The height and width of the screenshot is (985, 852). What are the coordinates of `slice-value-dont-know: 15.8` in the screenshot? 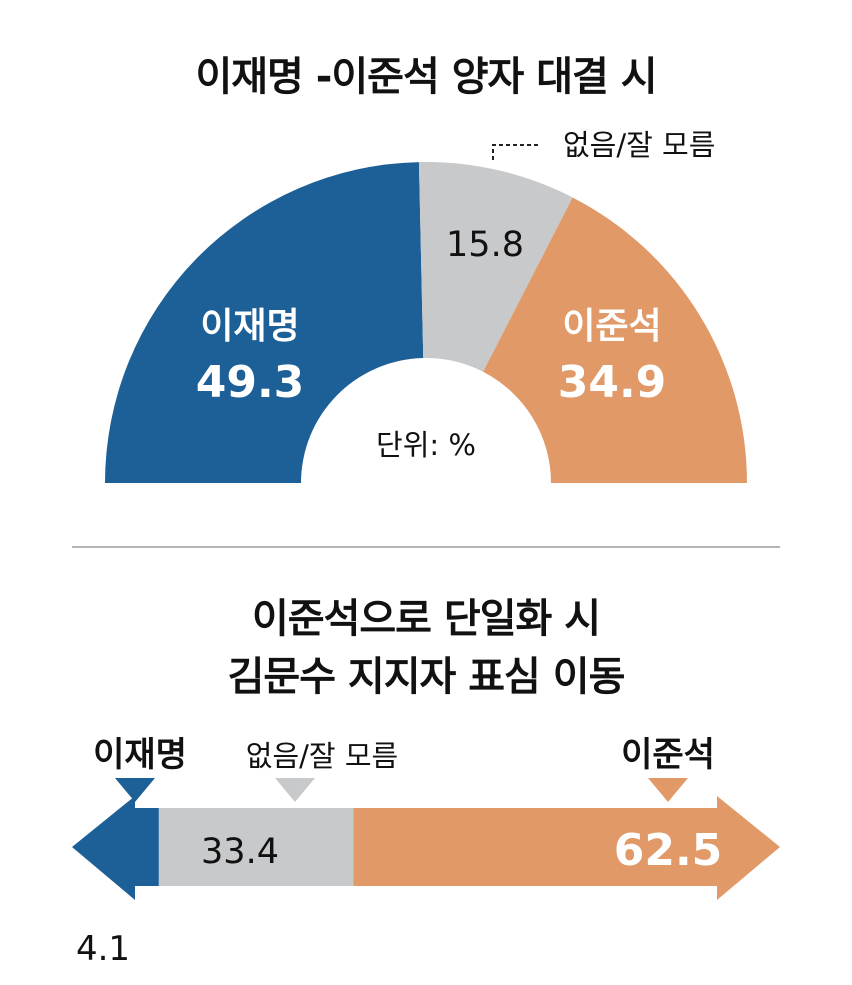 It's located at (485, 245).